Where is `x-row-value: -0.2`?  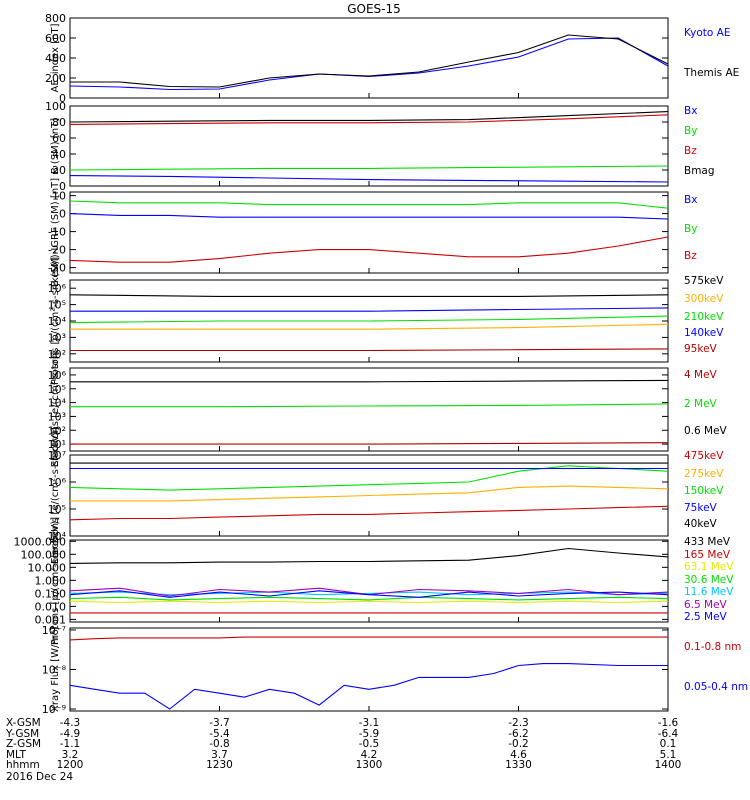 x-row-value: -0.2 is located at coordinates (518, 744).